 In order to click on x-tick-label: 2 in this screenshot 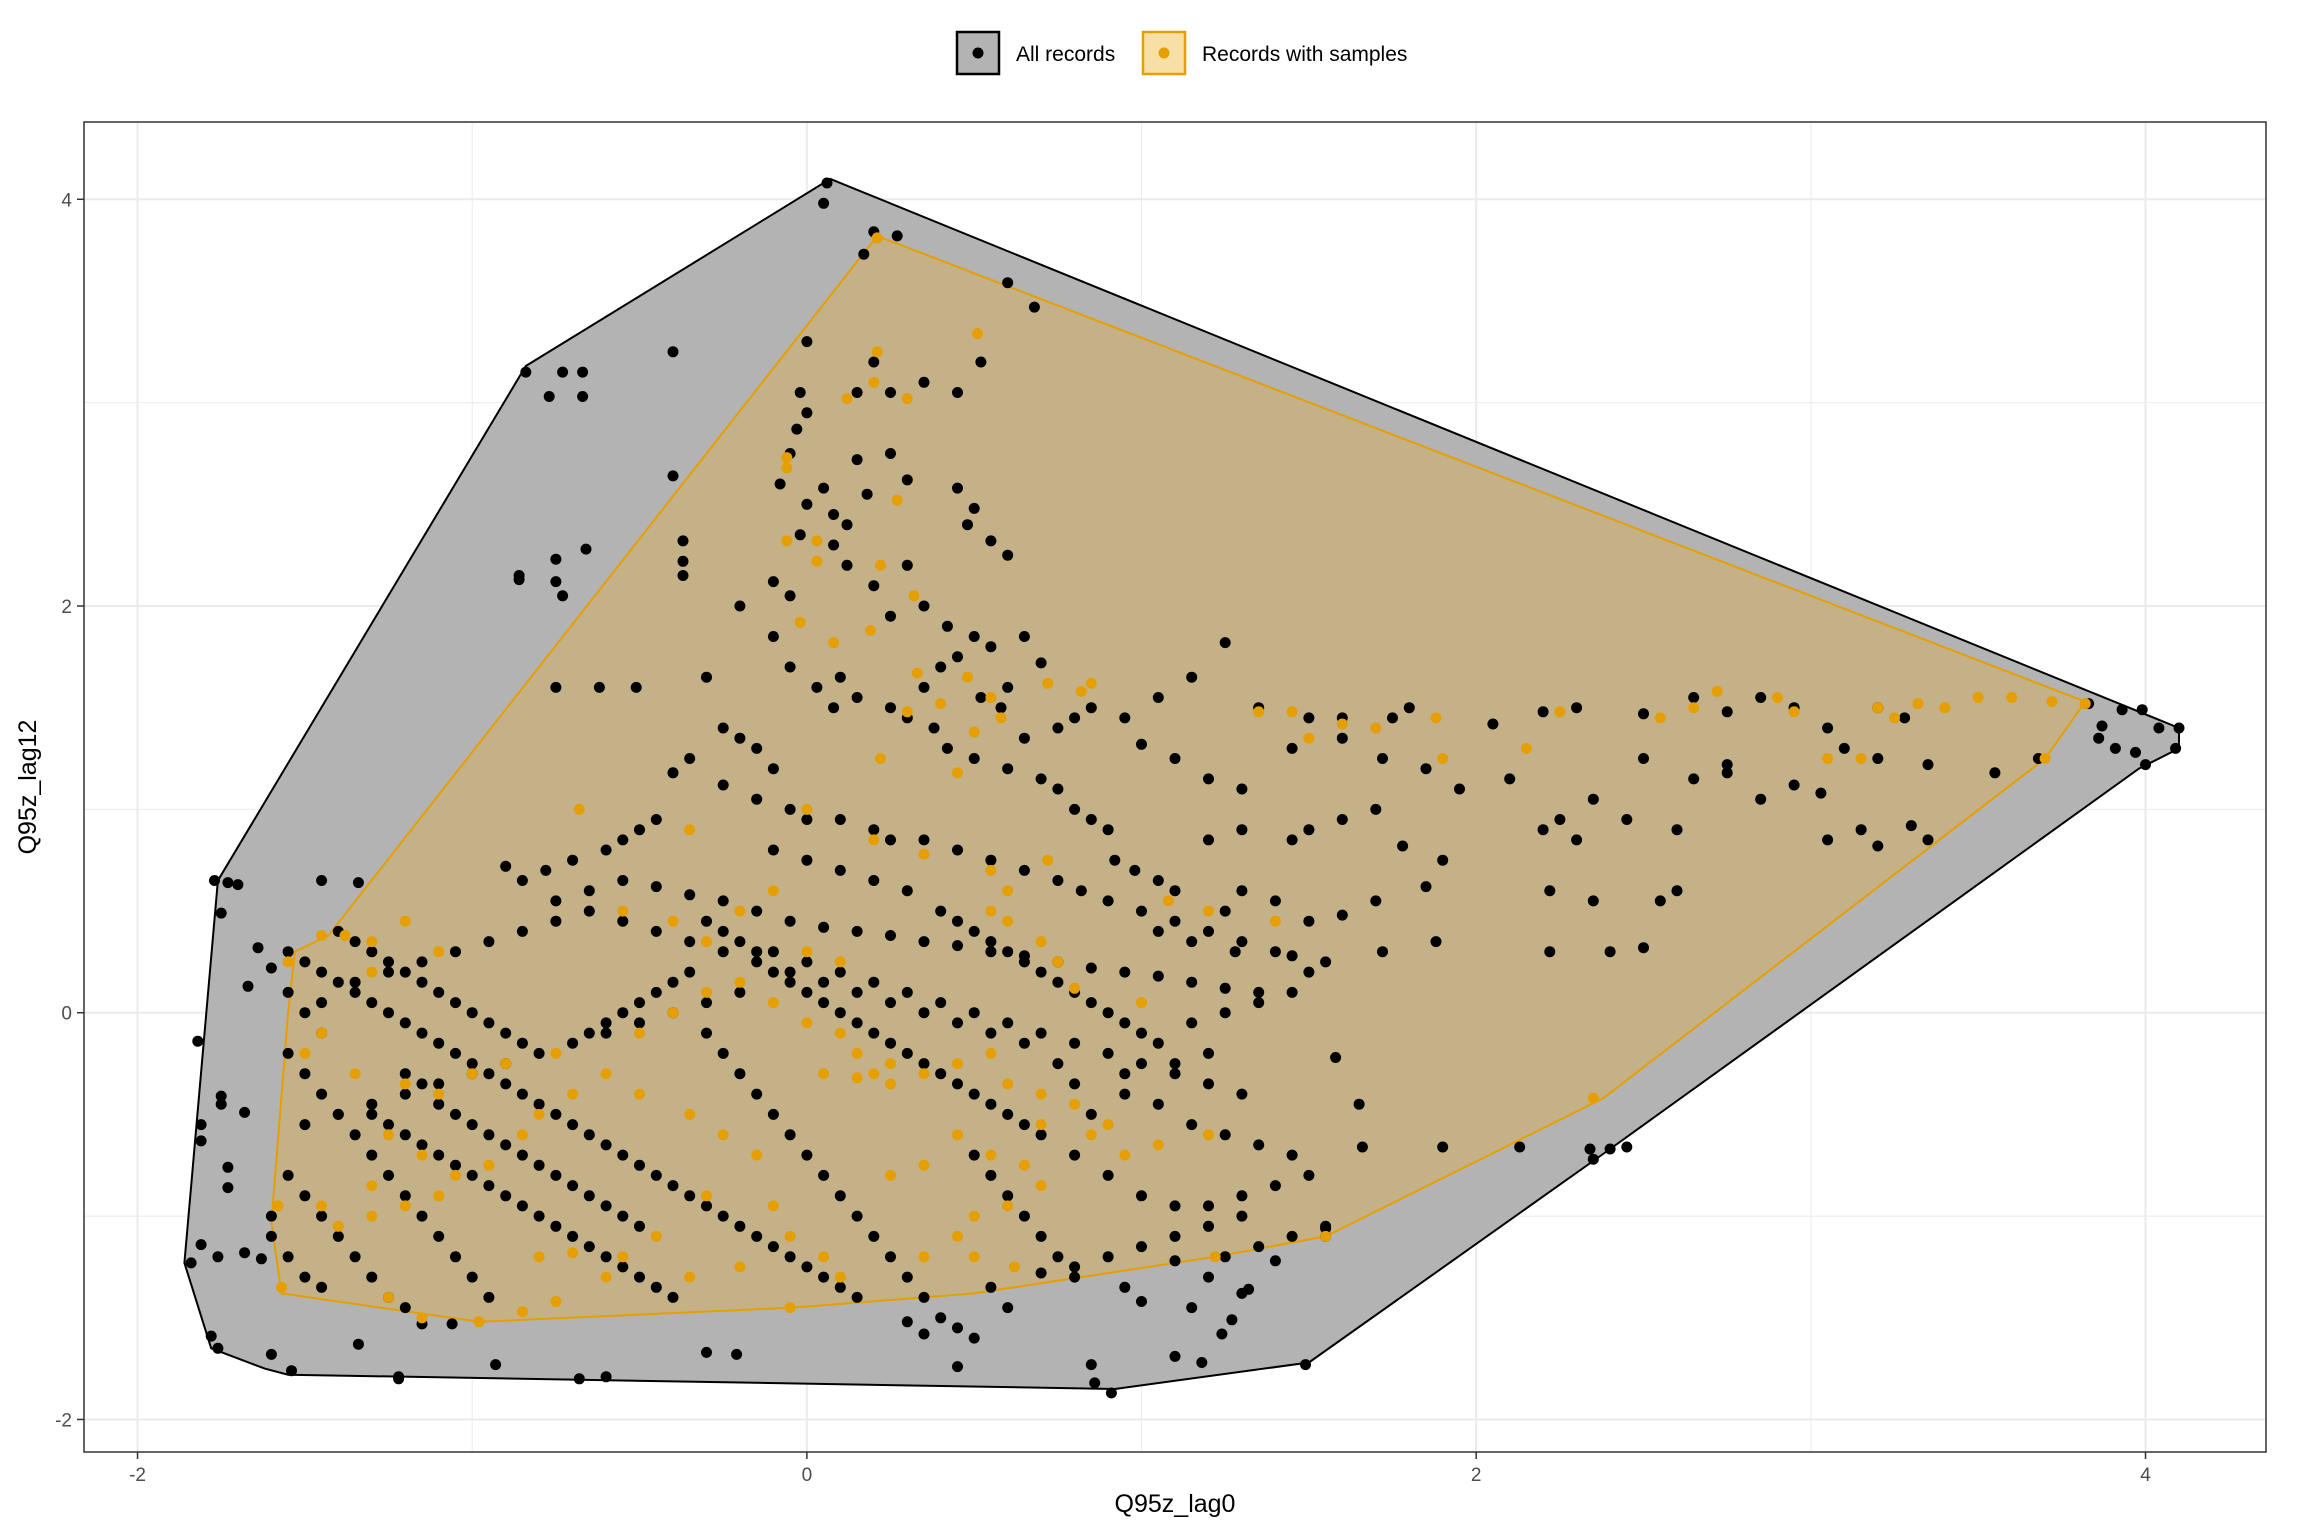, I will do `click(1476, 1475)`.